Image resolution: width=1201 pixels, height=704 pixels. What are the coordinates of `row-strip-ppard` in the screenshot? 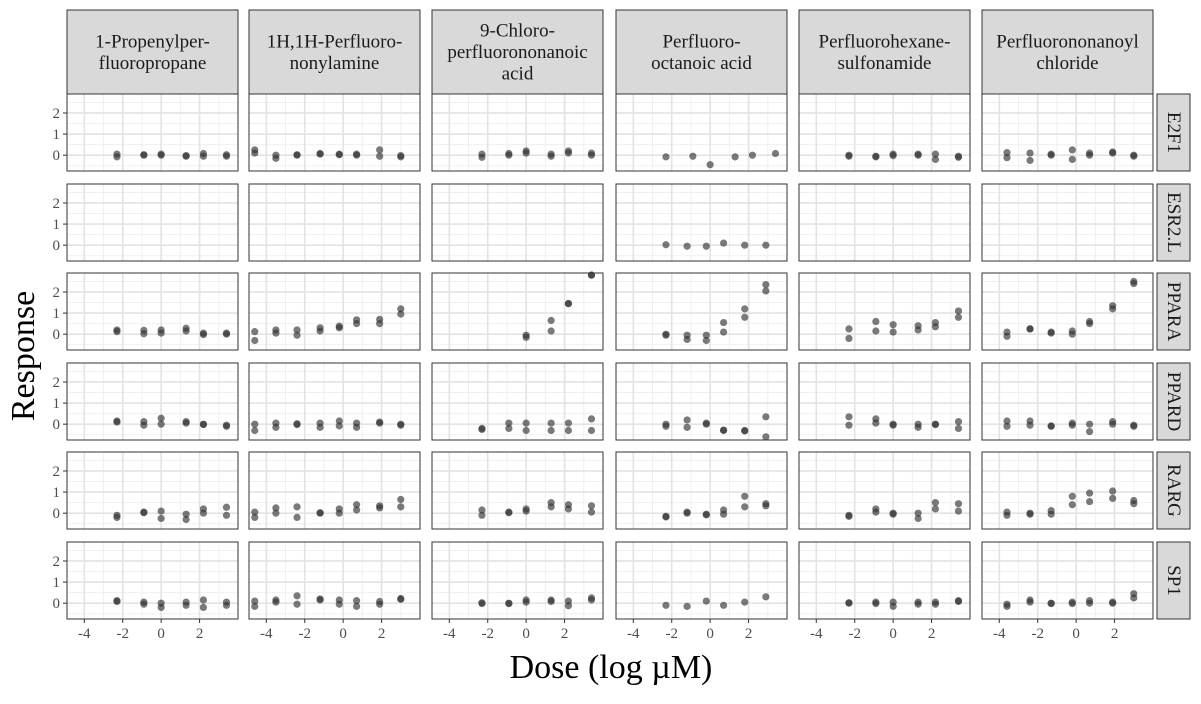 It's located at (1173, 401).